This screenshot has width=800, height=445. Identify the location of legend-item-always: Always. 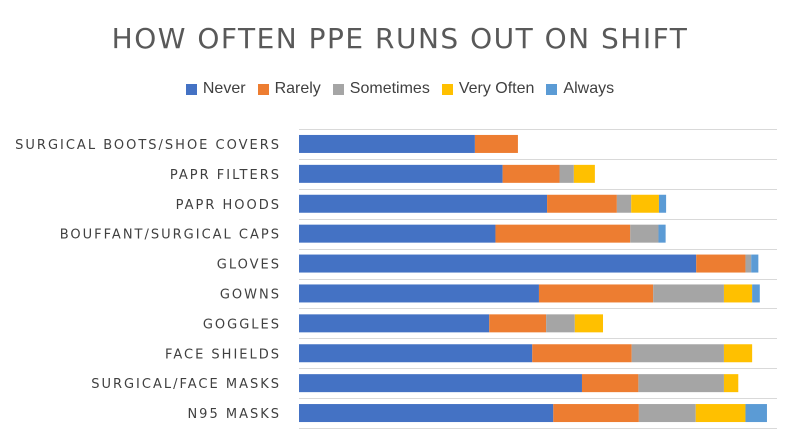
(580, 89).